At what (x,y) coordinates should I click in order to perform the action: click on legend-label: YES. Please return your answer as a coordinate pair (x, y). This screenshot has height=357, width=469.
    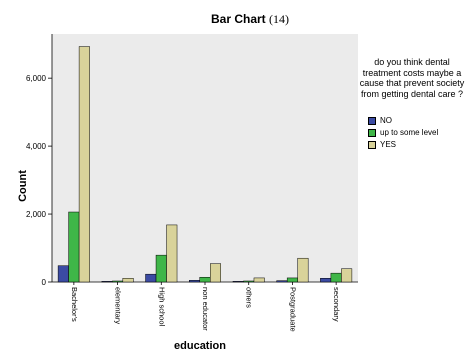
    Looking at the image, I should click on (388, 144).